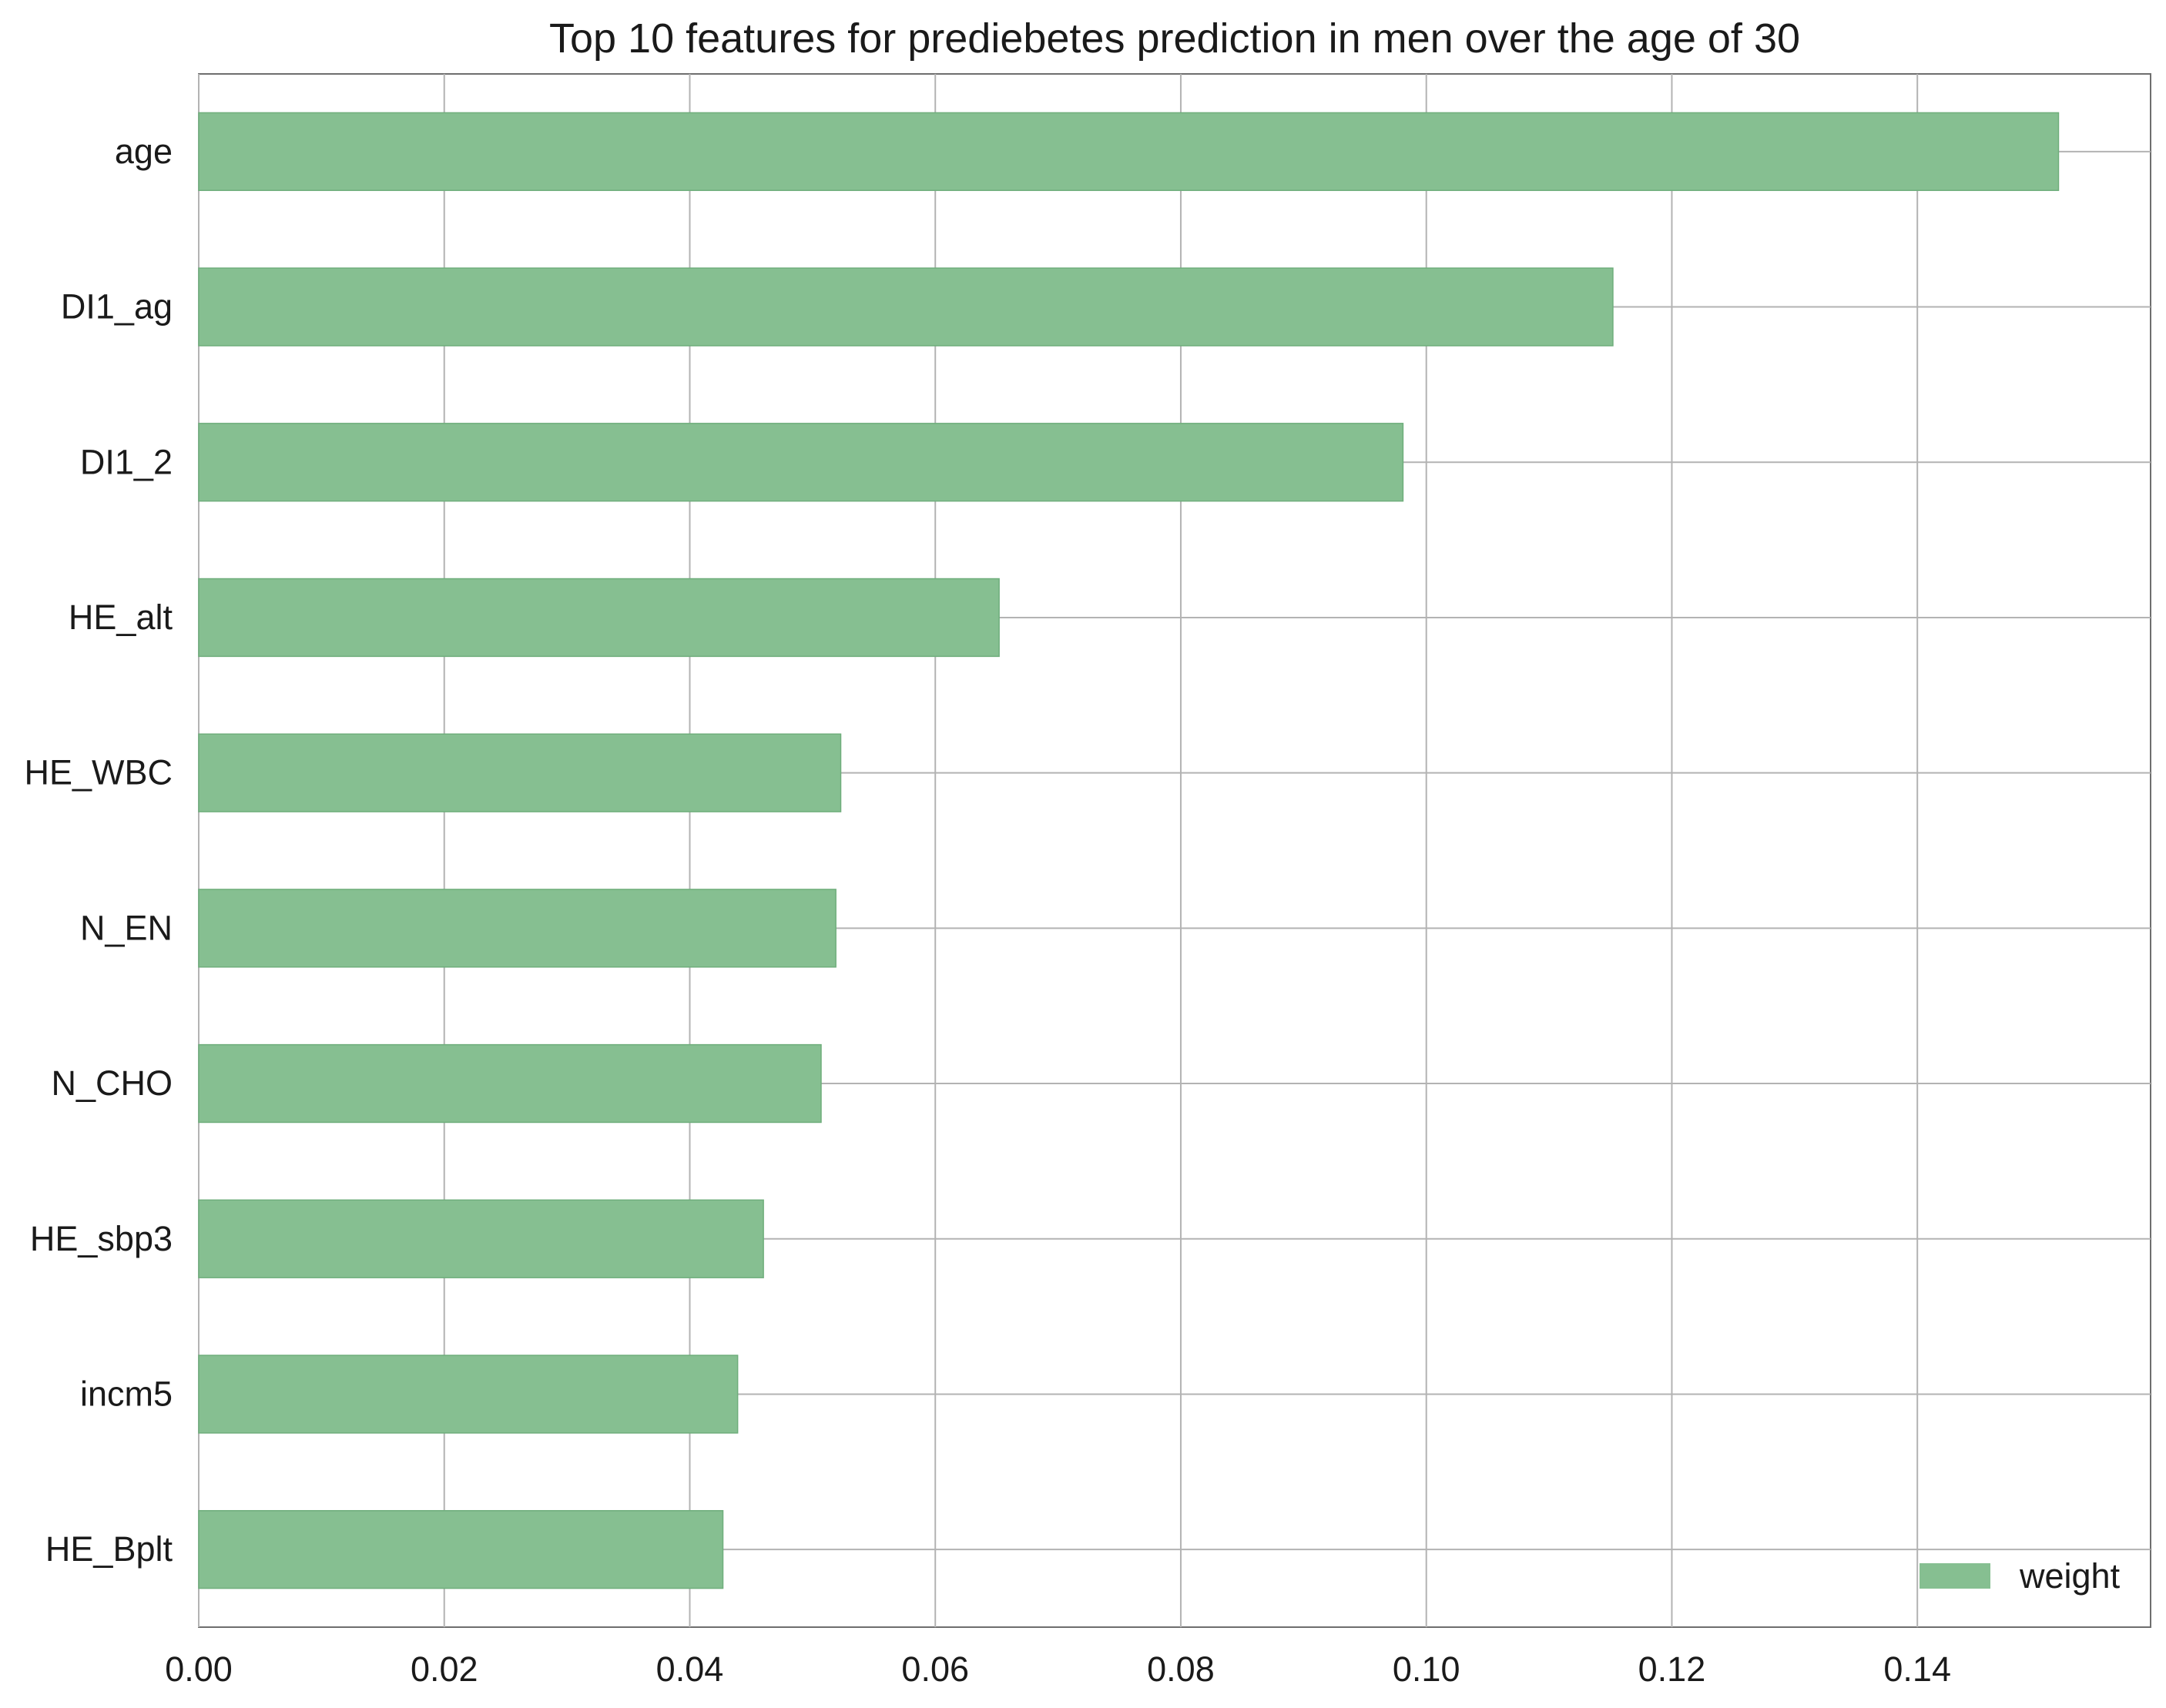 This screenshot has height=1708, width=2166. What do you see at coordinates (510, 1083) in the screenshot?
I see `bar-N_CHO` at bounding box center [510, 1083].